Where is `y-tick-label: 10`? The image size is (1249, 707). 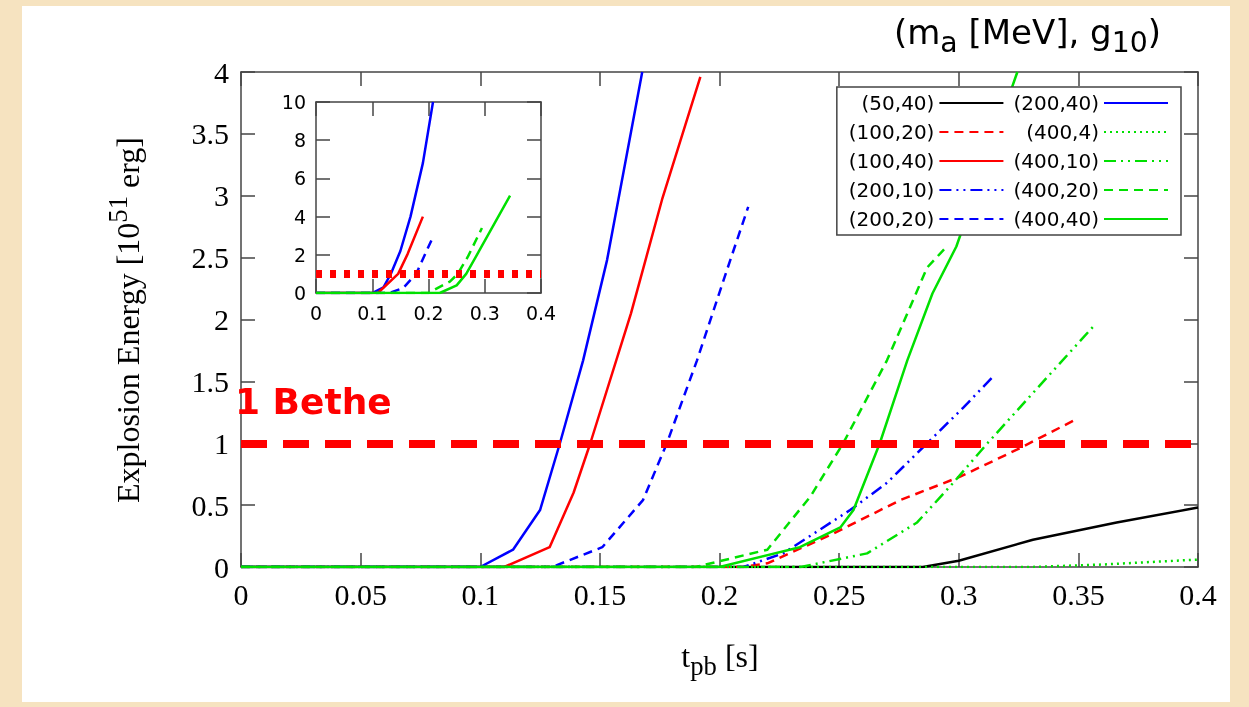 y-tick-label: 10 is located at coordinates (293, 102).